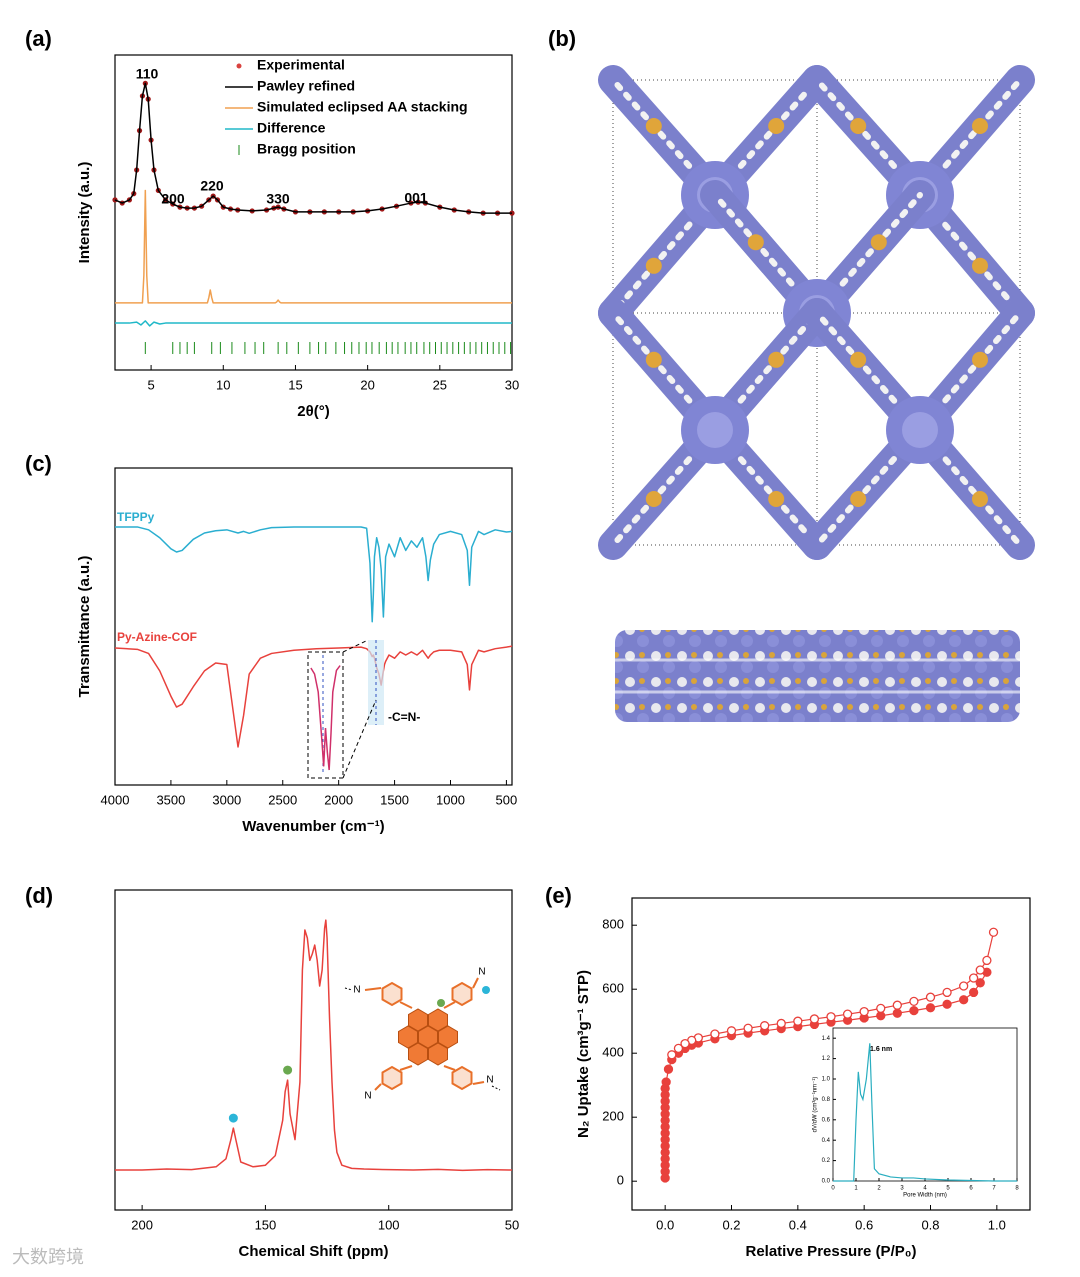  Describe the element at coordinates (816, 1105) in the screenshot. I see `y-axis-label: dV/dW (cm³g⁻¹nm⁻¹)` at that location.